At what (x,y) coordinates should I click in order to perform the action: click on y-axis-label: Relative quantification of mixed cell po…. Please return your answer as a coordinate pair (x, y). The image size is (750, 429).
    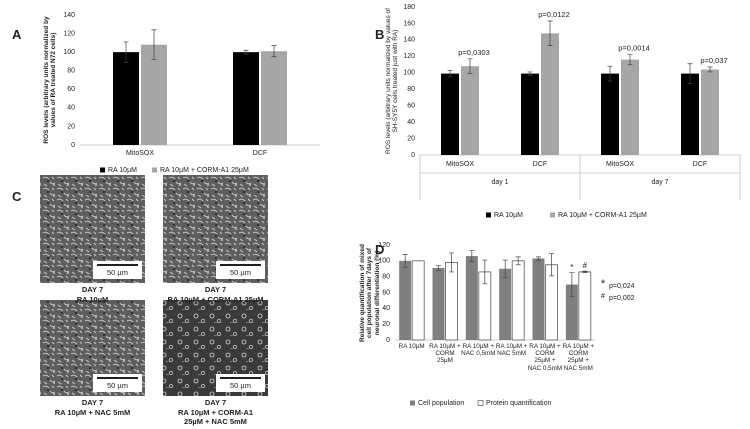
    Looking at the image, I should click on (369, 292).